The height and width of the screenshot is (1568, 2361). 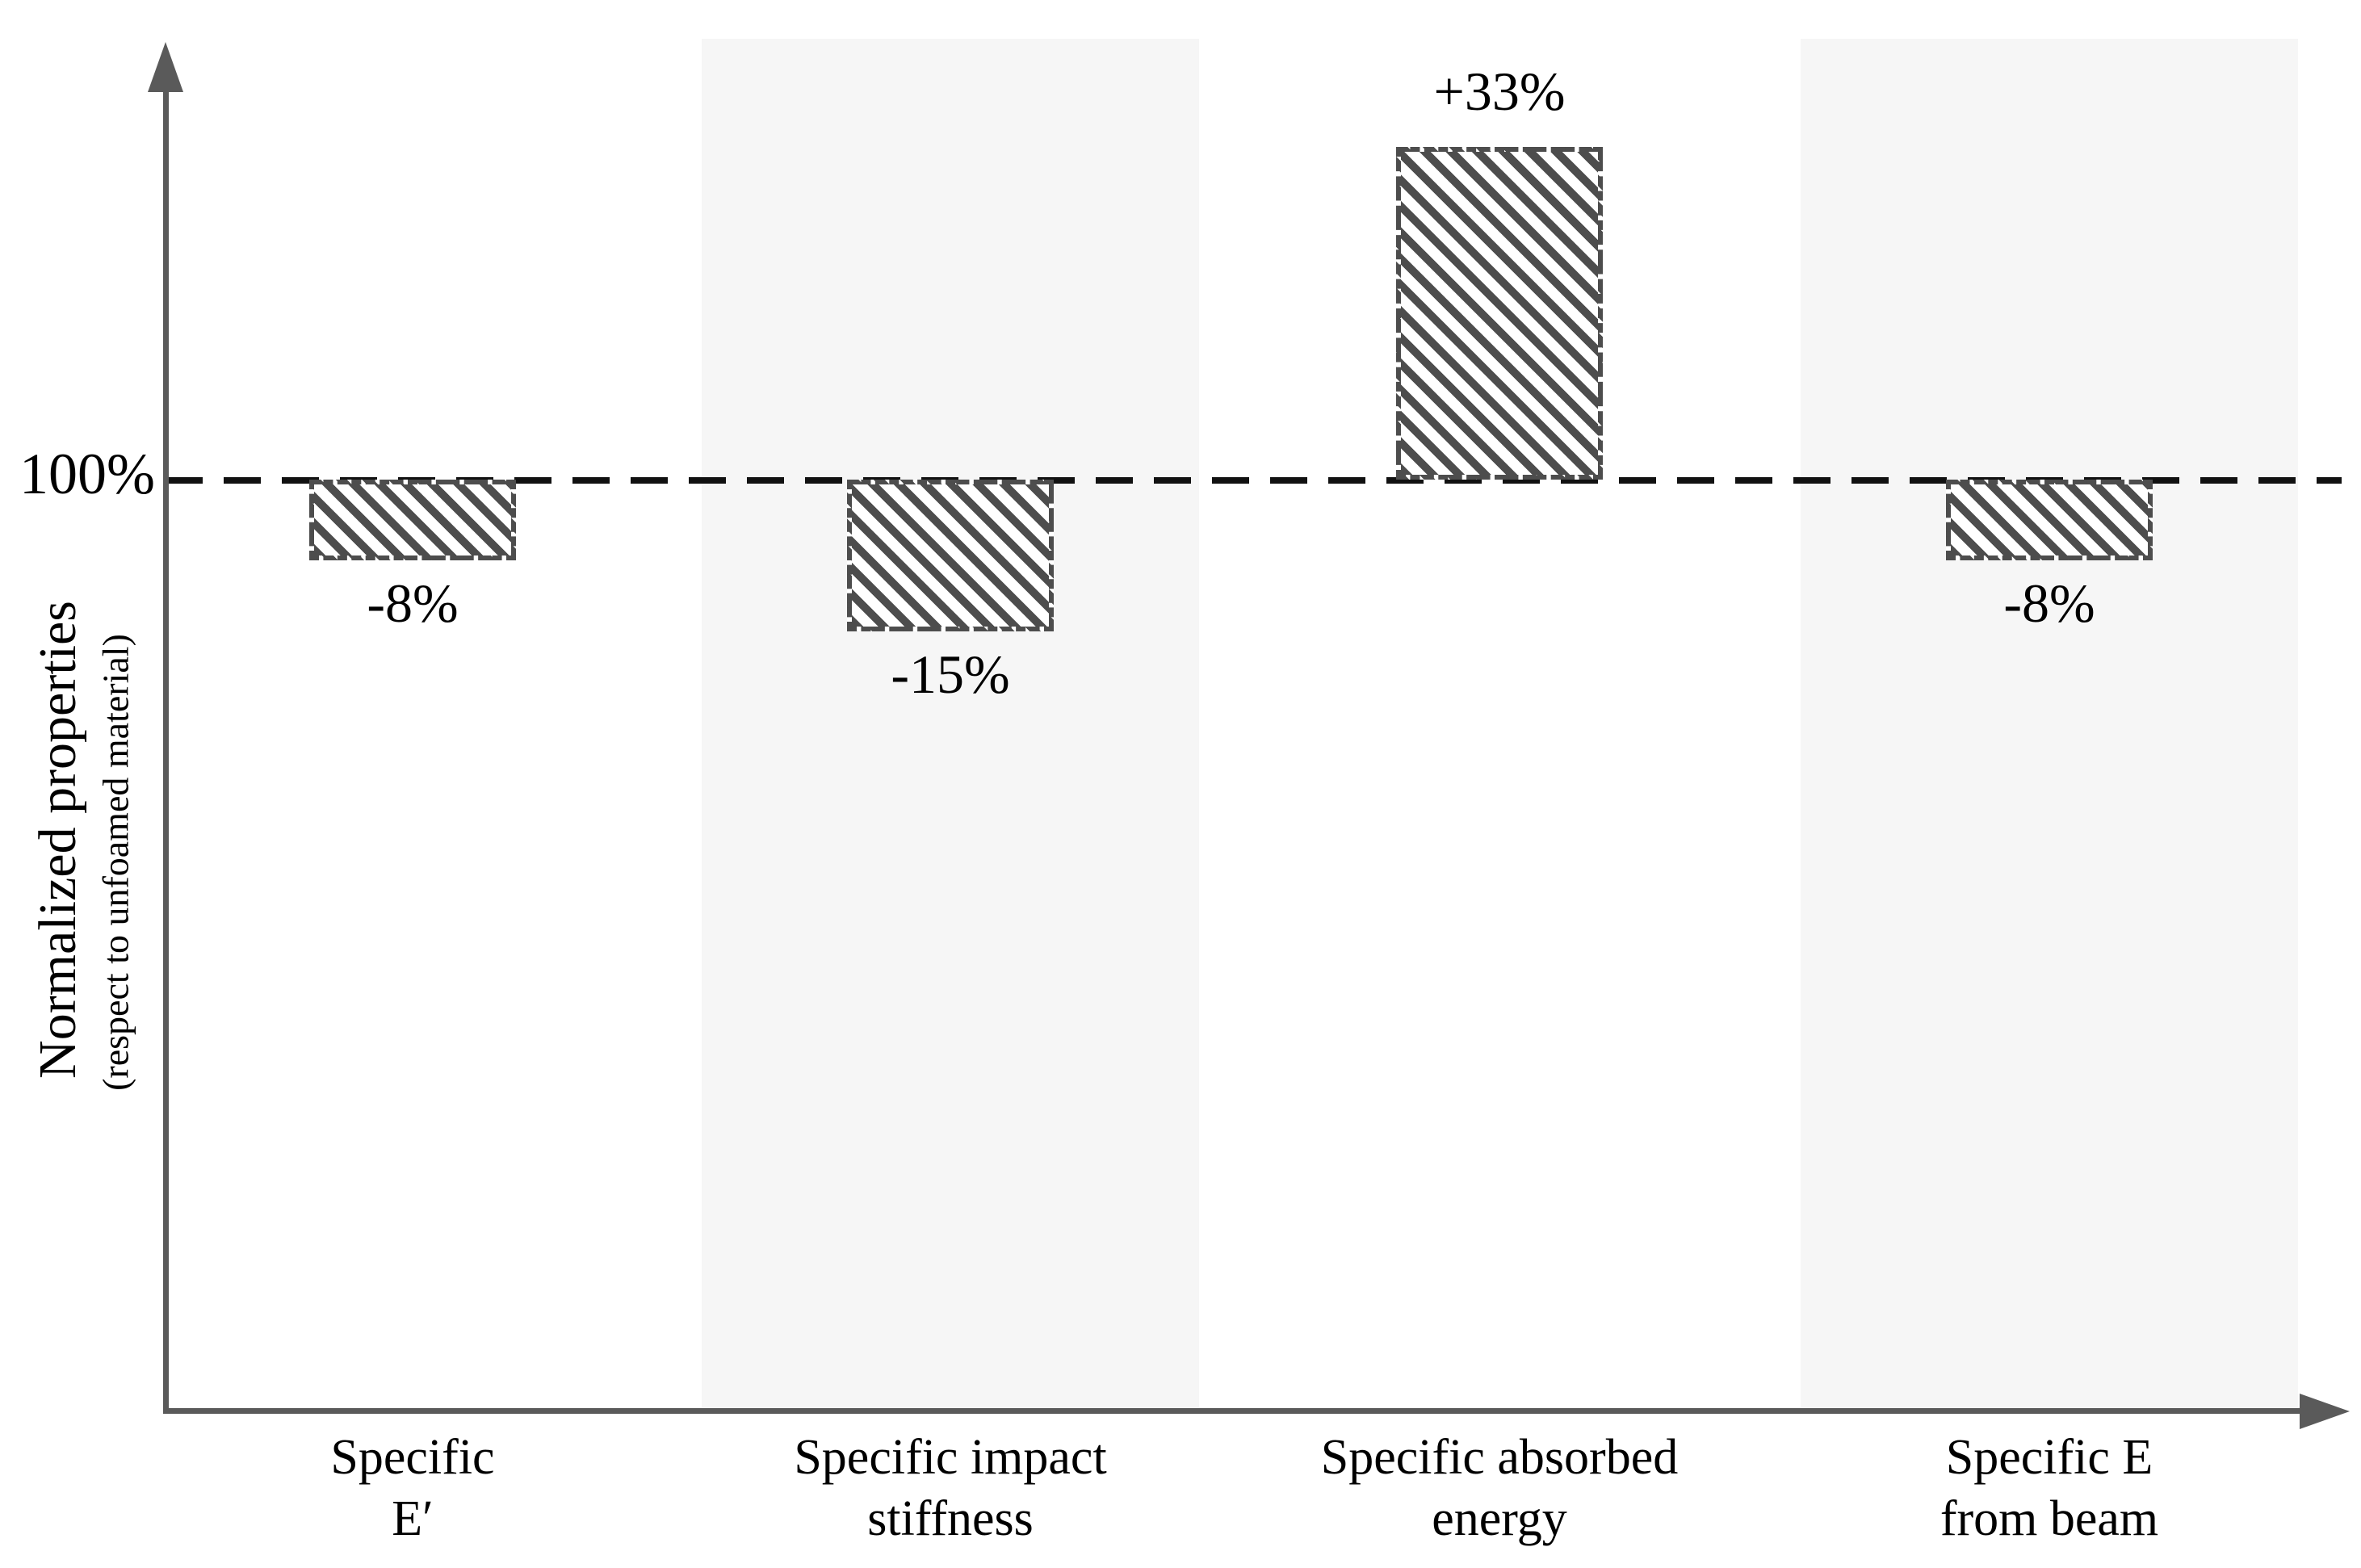 I want to click on y-axis-line, so click(x=166, y=742).